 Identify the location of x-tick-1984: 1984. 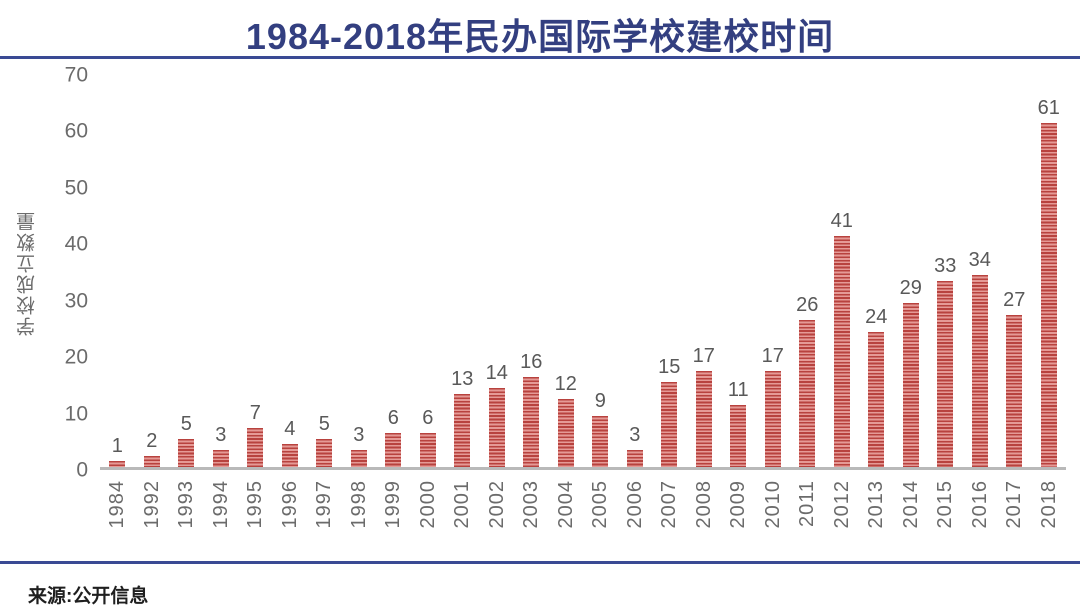
(117, 515).